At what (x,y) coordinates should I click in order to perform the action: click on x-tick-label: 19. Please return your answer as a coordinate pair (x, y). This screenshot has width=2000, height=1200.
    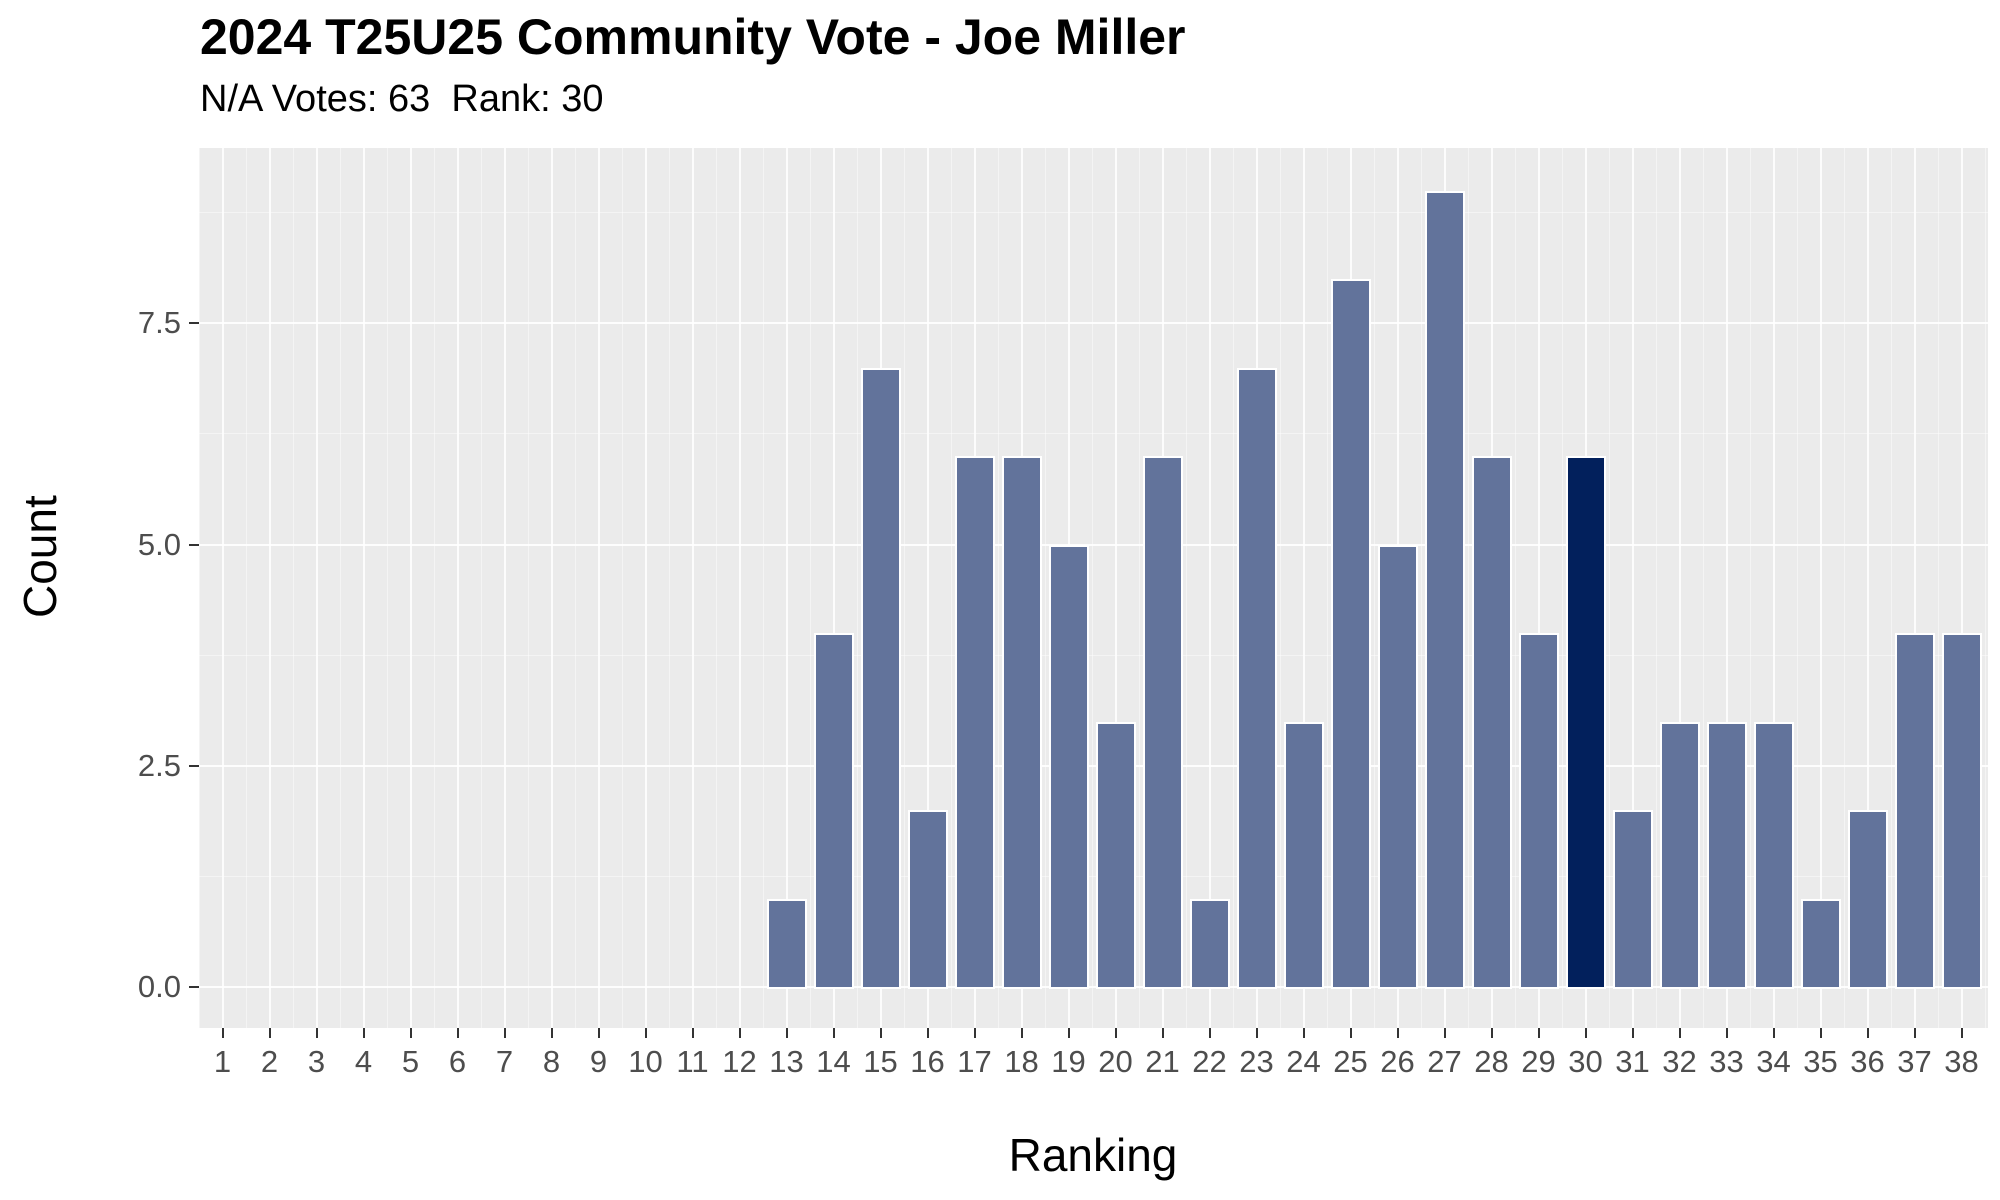
    Looking at the image, I should click on (1068, 1061).